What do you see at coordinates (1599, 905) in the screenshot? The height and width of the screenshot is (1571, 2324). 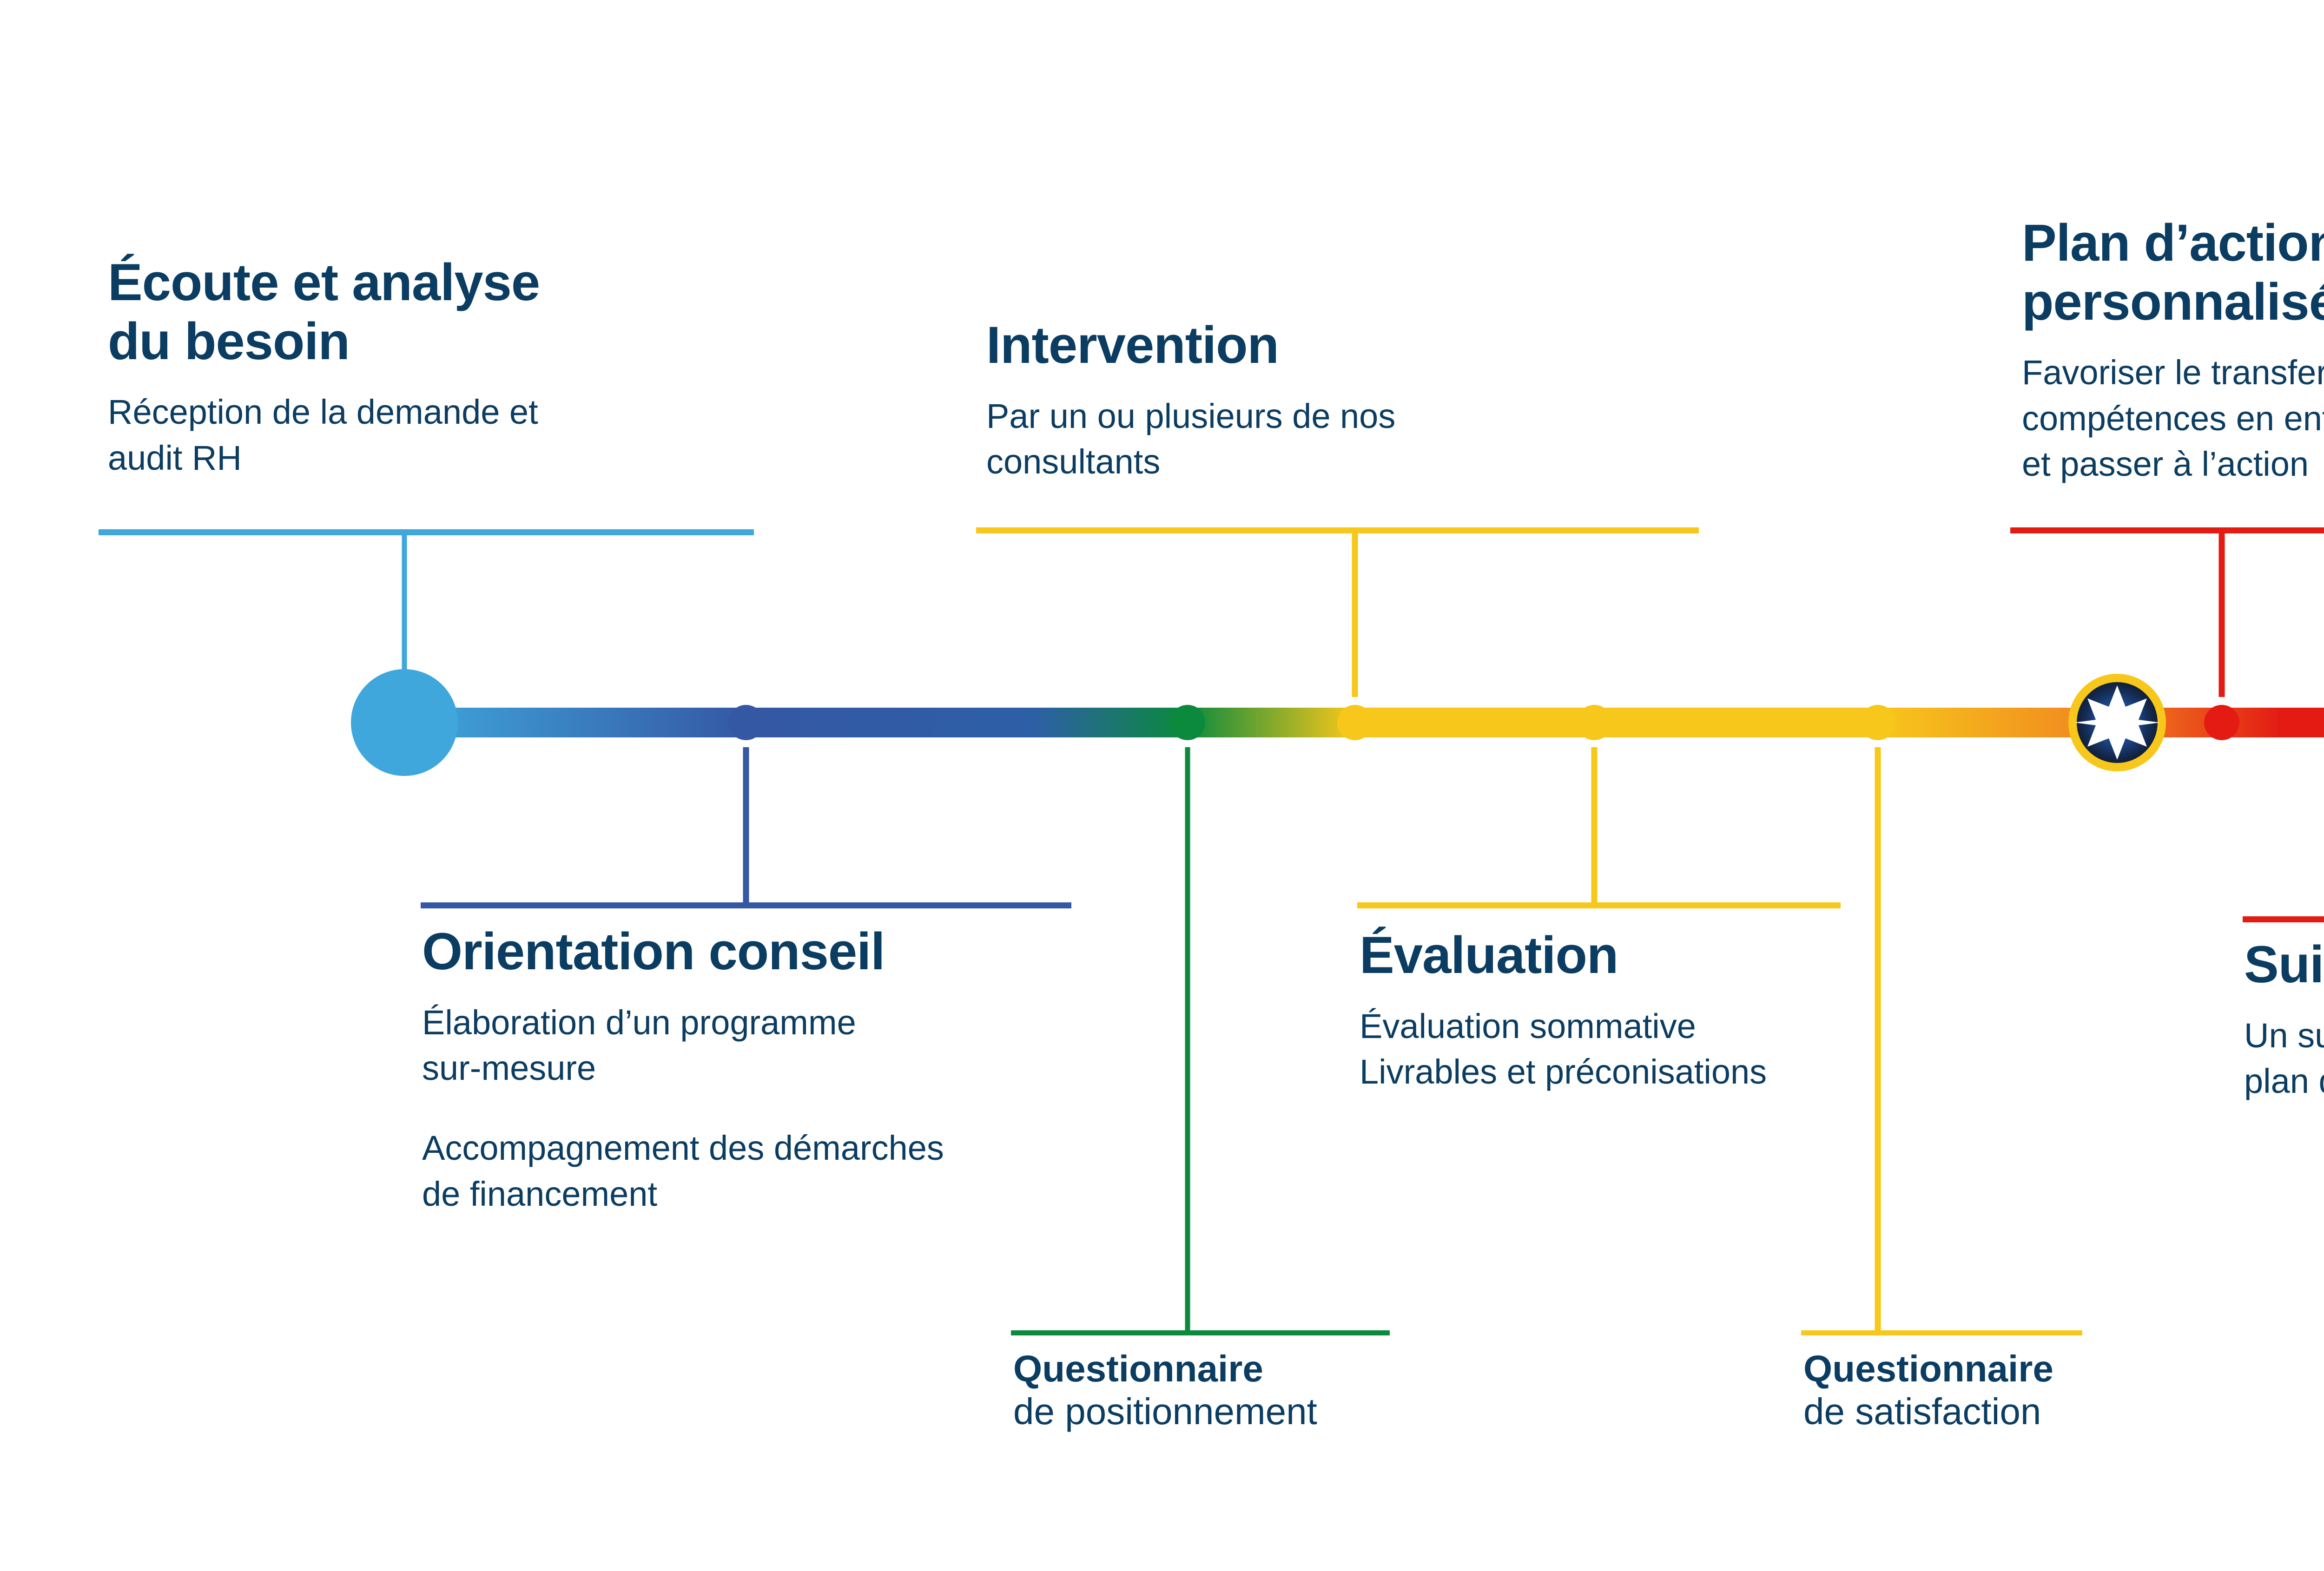 I see `step-evaluation-rule` at bounding box center [1599, 905].